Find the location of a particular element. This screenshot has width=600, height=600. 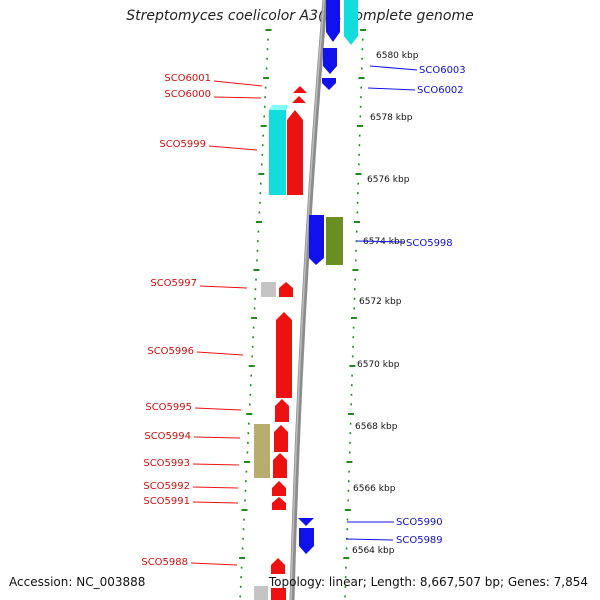

genome-backbone-highlight is located at coordinates (307, 300).